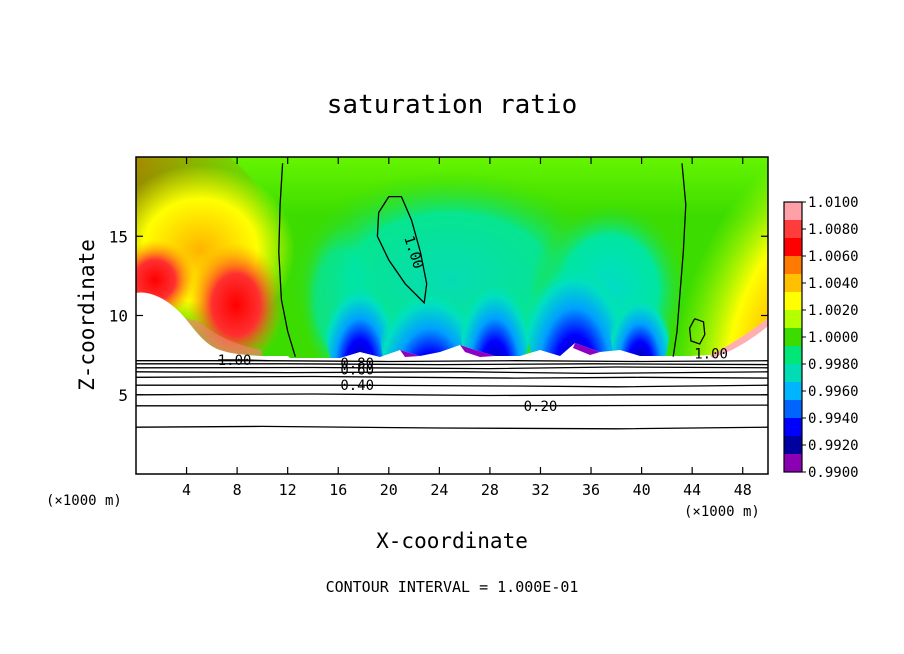 This screenshot has width=904, height=654. Describe the element at coordinates (833, 365) in the screenshot. I see `colorbar-label: 0.9980` at that location.